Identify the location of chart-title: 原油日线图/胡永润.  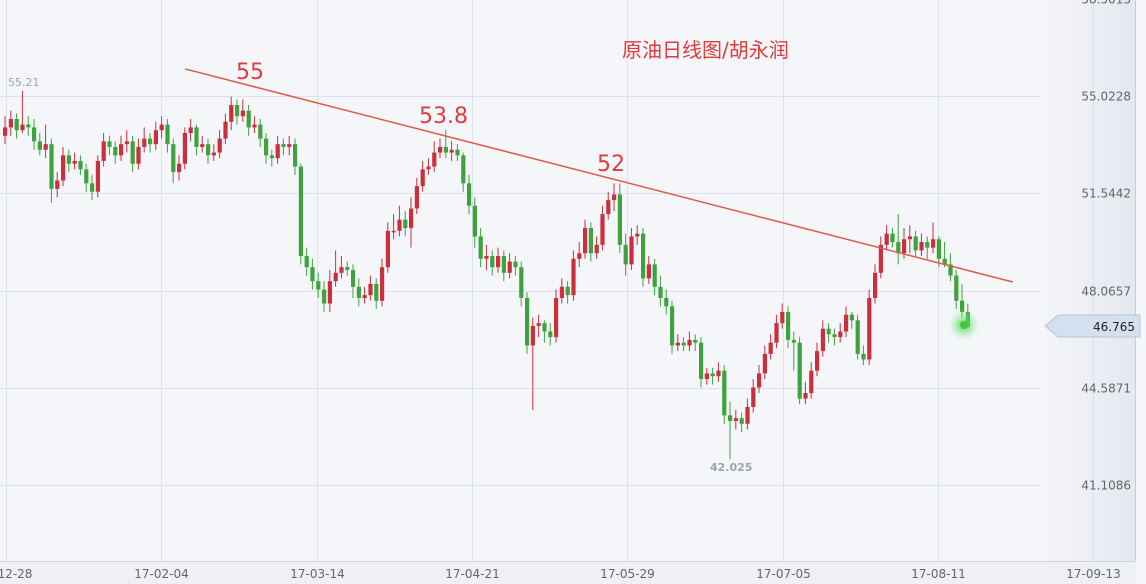
(705, 50).